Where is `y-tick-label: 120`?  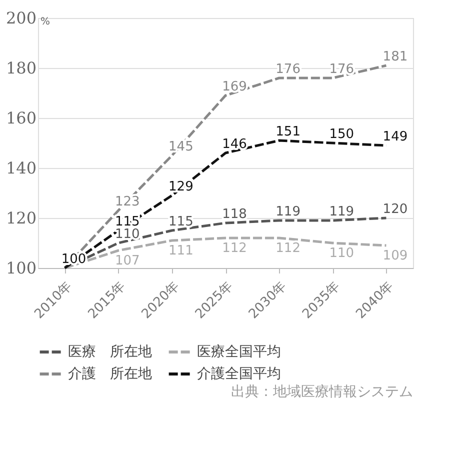 y-tick-label: 120 is located at coordinates (21, 218).